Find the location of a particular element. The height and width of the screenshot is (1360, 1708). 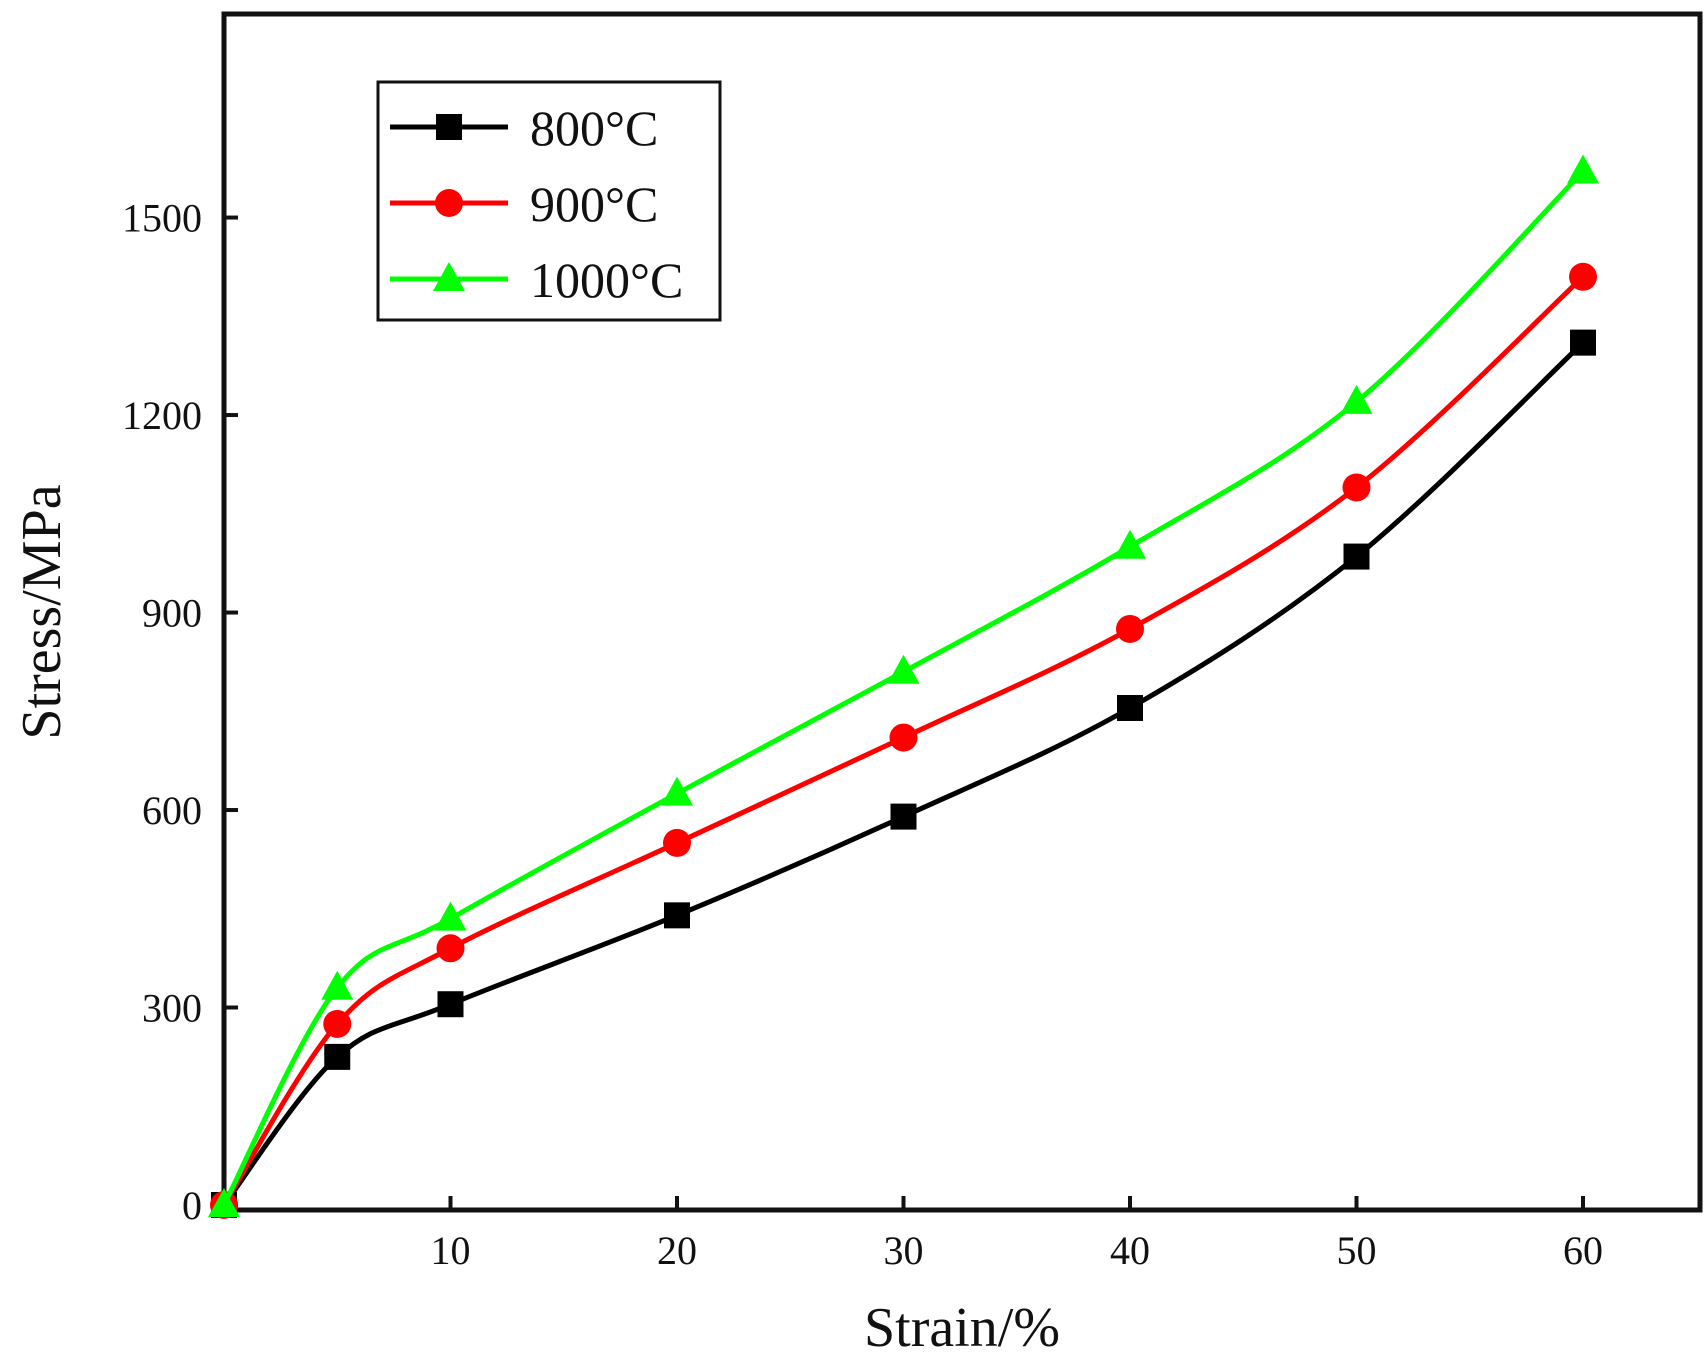

legend: 800°C 900°C 1000°C is located at coordinates (549, 201).